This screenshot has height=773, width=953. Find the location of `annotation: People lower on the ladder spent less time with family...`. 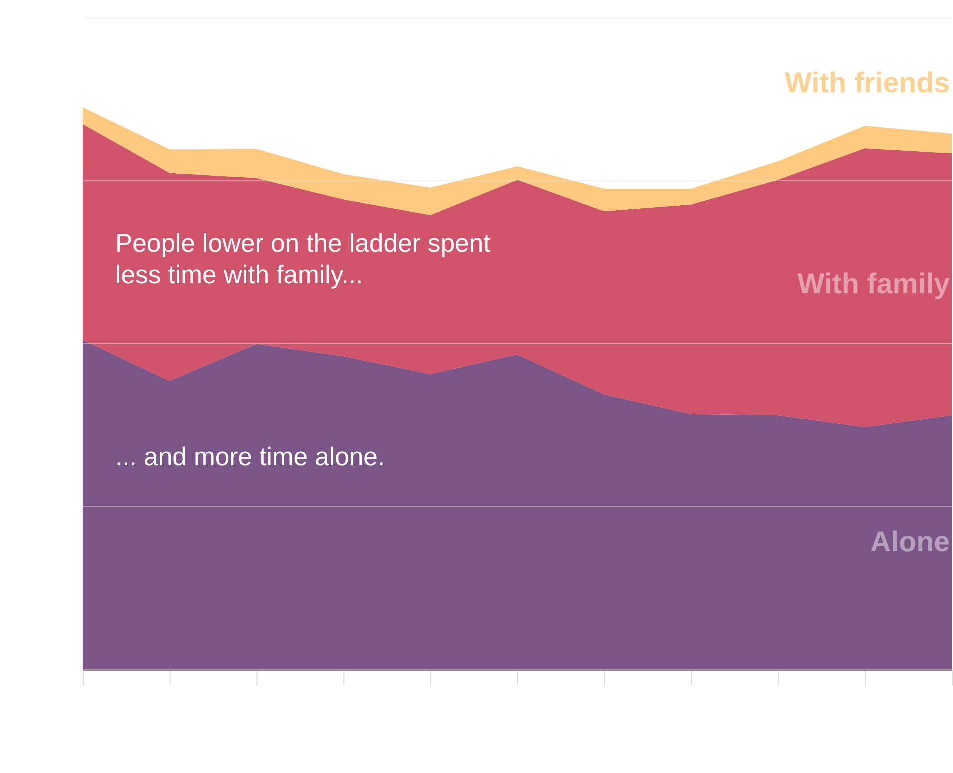

annotation: People lower on the ladder spent less time with family... is located at coordinates (303, 260).